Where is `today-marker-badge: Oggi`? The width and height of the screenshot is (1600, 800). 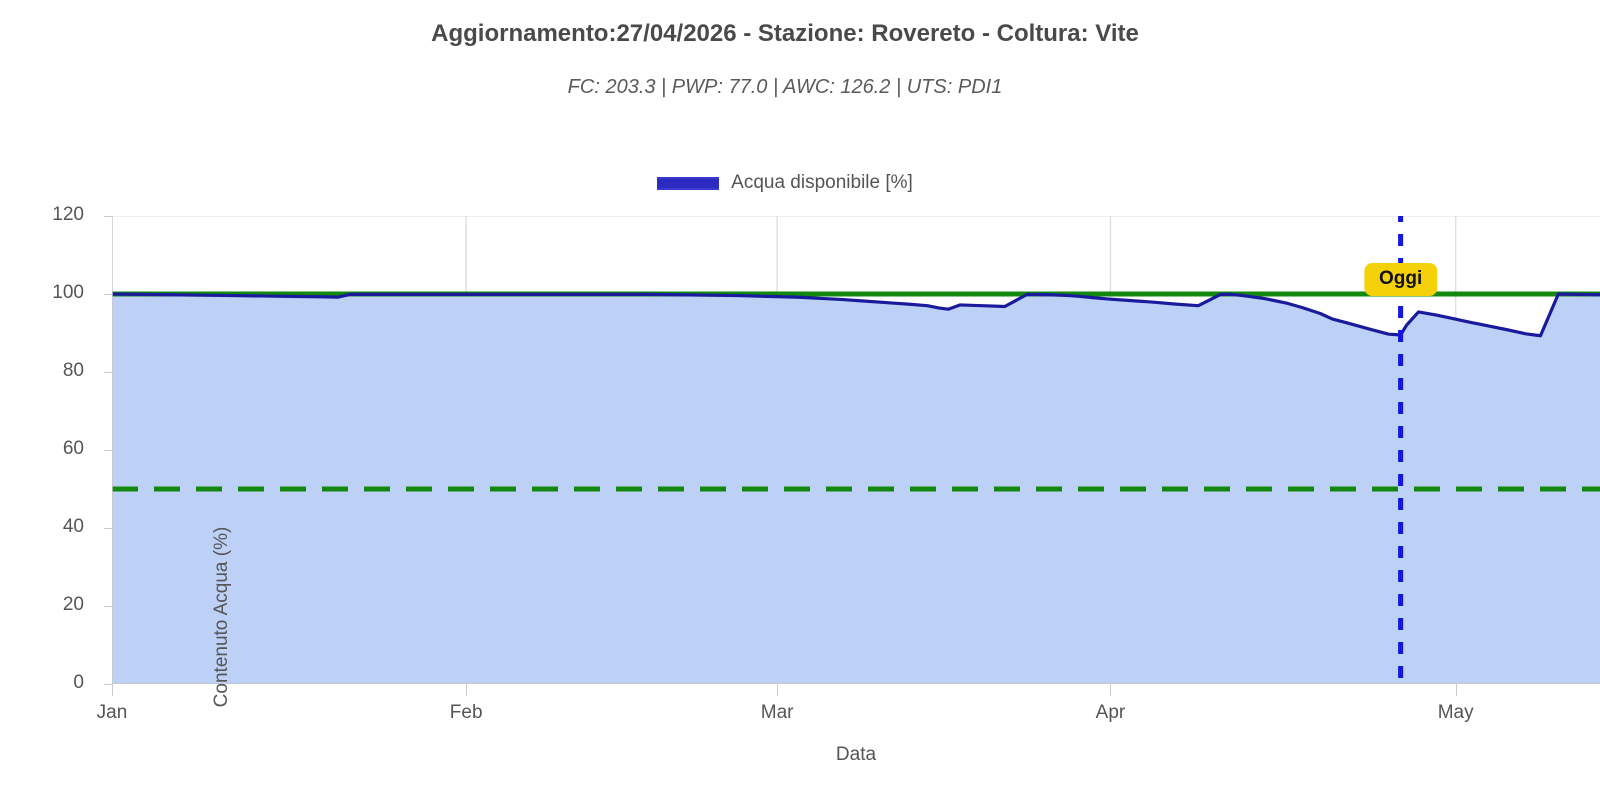 today-marker-badge: Oggi is located at coordinates (1400, 279).